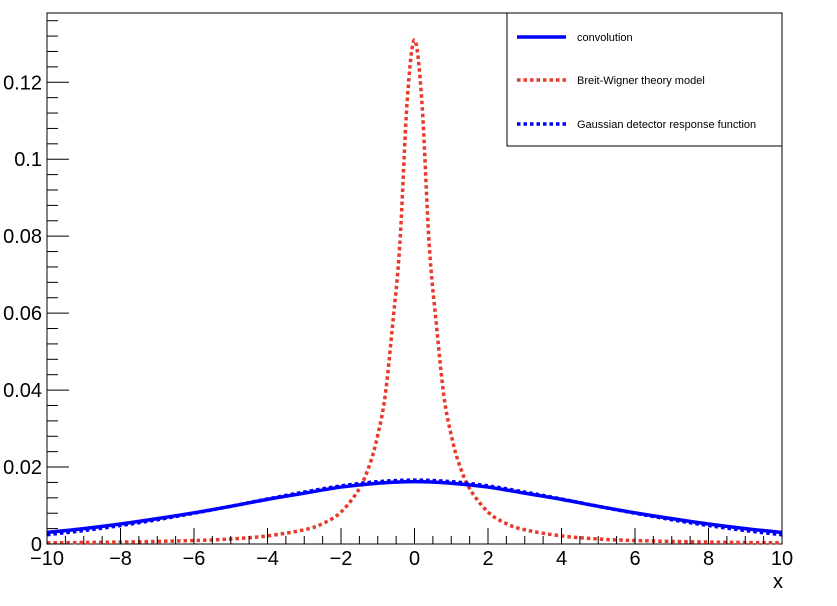 This screenshot has width=837, height=606. I want to click on y-tick-label: 0.1, so click(28, 160).